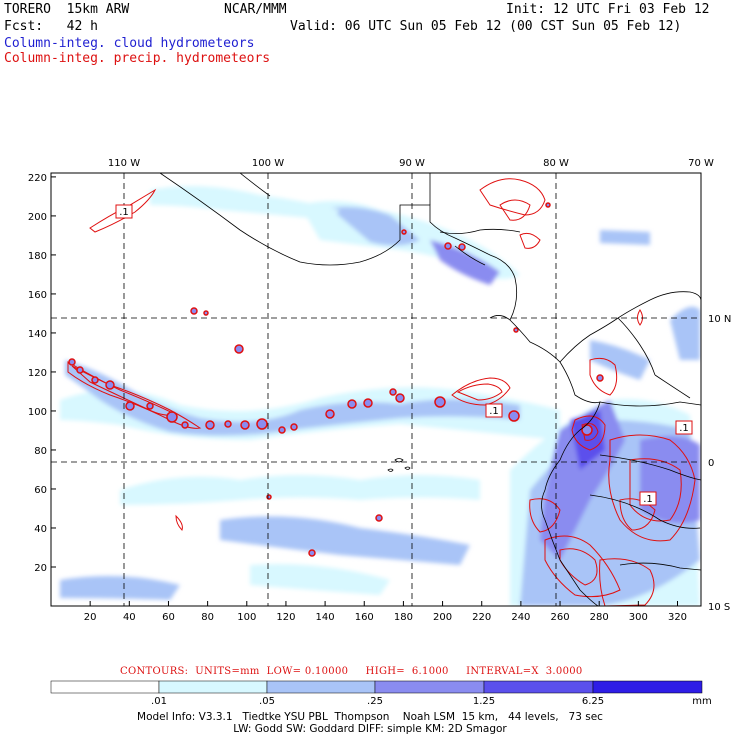 The width and height of the screenshot is (740, 740). I want to click on legend-label: 6.25, so click(593, 701).